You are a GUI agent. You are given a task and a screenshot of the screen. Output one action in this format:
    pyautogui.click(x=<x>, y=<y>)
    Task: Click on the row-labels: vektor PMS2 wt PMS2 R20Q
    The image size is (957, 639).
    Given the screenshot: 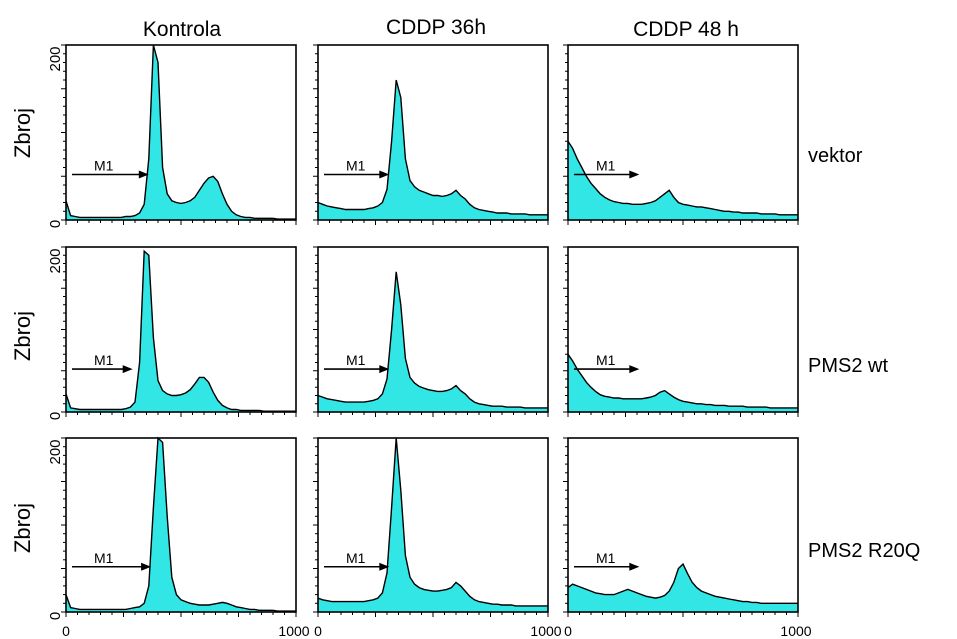 What is the action you would take?
    pyautogui.click(x=864, y=353)
    